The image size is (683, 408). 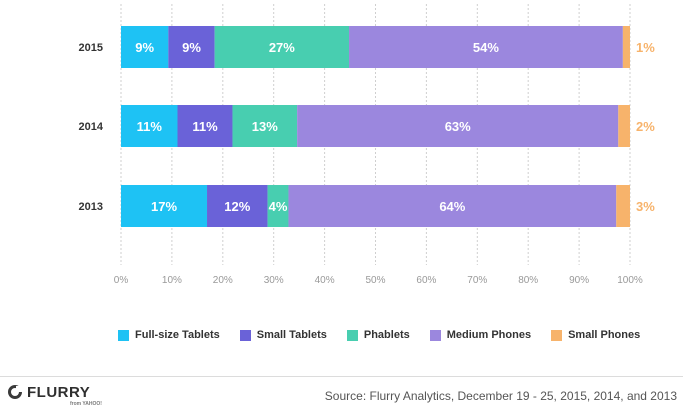 What do you see at coordinates (59, 392) in the screenshot?
I see `logo-text: FLURRY` at bounding box center [59, 392].